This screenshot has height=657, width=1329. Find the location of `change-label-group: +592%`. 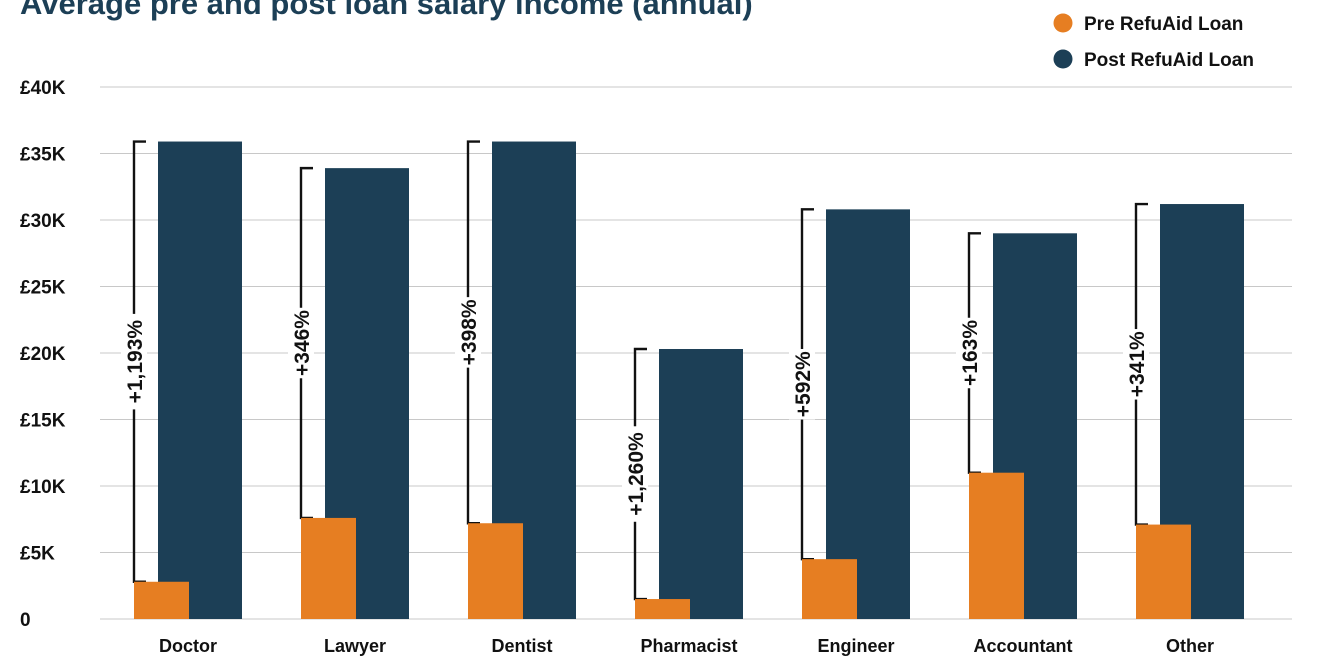

change-label-group: +592% is located at coordinates (802, 384).